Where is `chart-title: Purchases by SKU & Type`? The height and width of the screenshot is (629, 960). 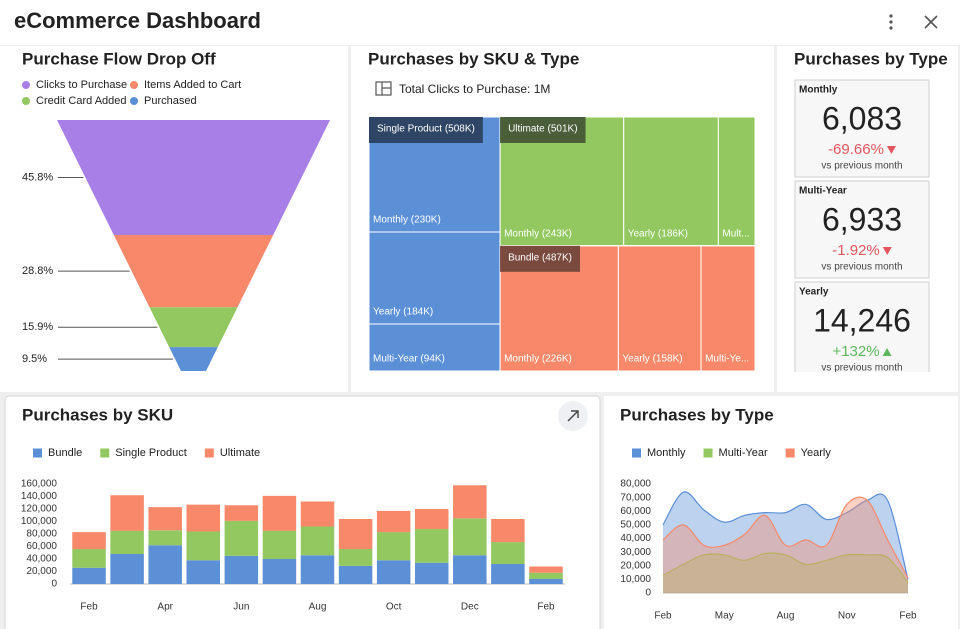
chart-title: Purchases by SKU & Type is located at coordinates (473, 58).